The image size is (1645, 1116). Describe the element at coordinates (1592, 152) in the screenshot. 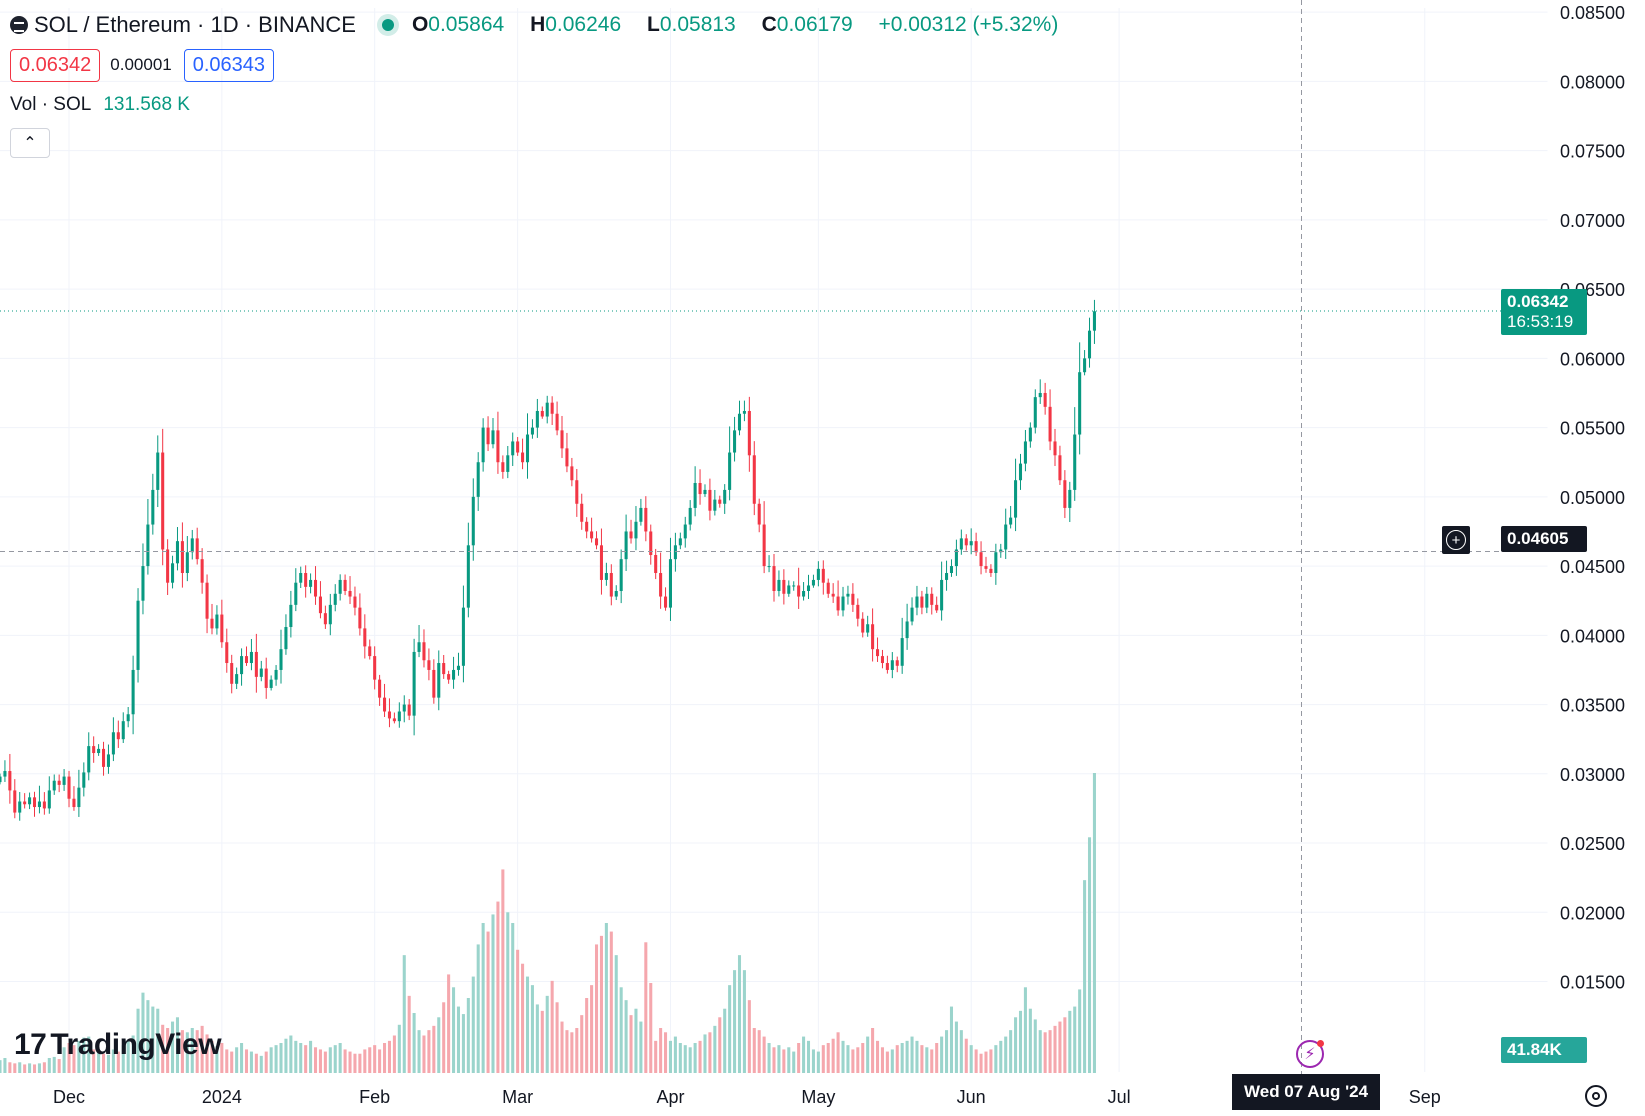

I see `y-tick-label: 0.07500` at that location.